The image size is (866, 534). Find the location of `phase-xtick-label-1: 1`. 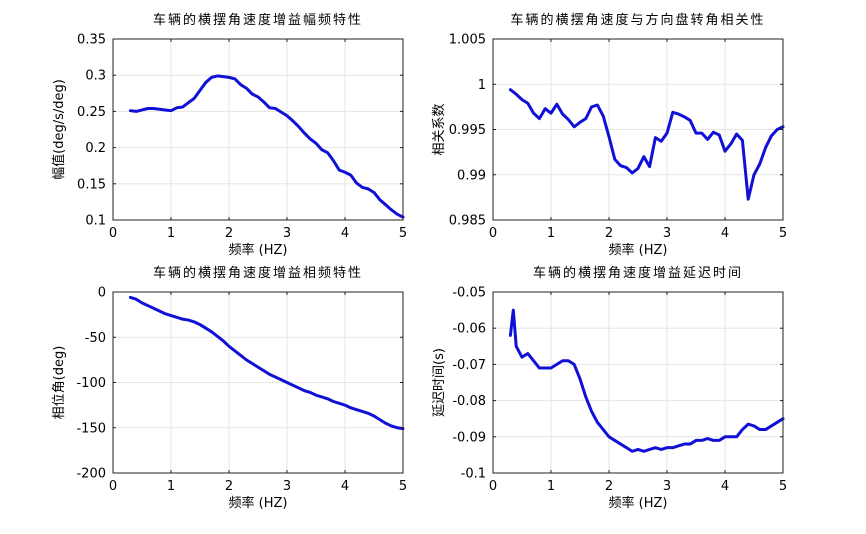

phase-xtick-label-1: 1 is located at coordinates (171, 486).